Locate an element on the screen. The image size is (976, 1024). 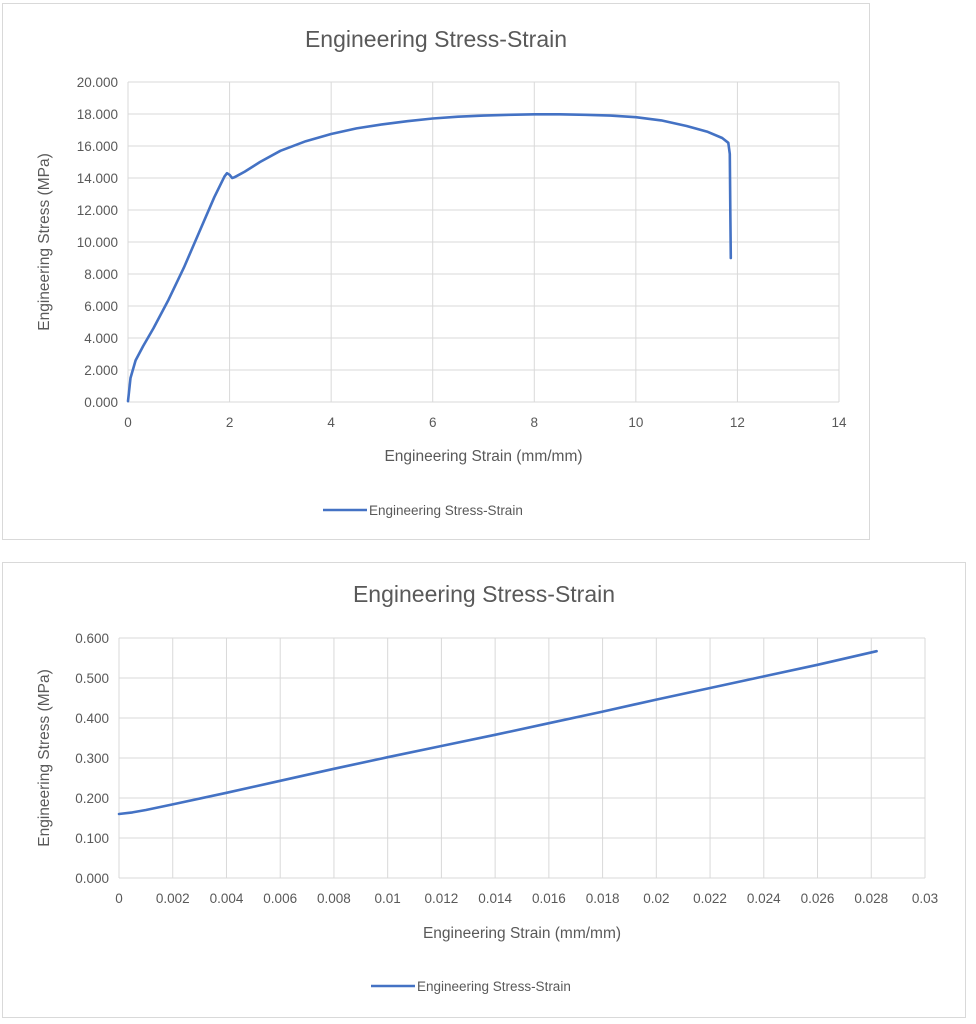
chart-1-x-tick-label: 14 is located at coordinates (839, 422).